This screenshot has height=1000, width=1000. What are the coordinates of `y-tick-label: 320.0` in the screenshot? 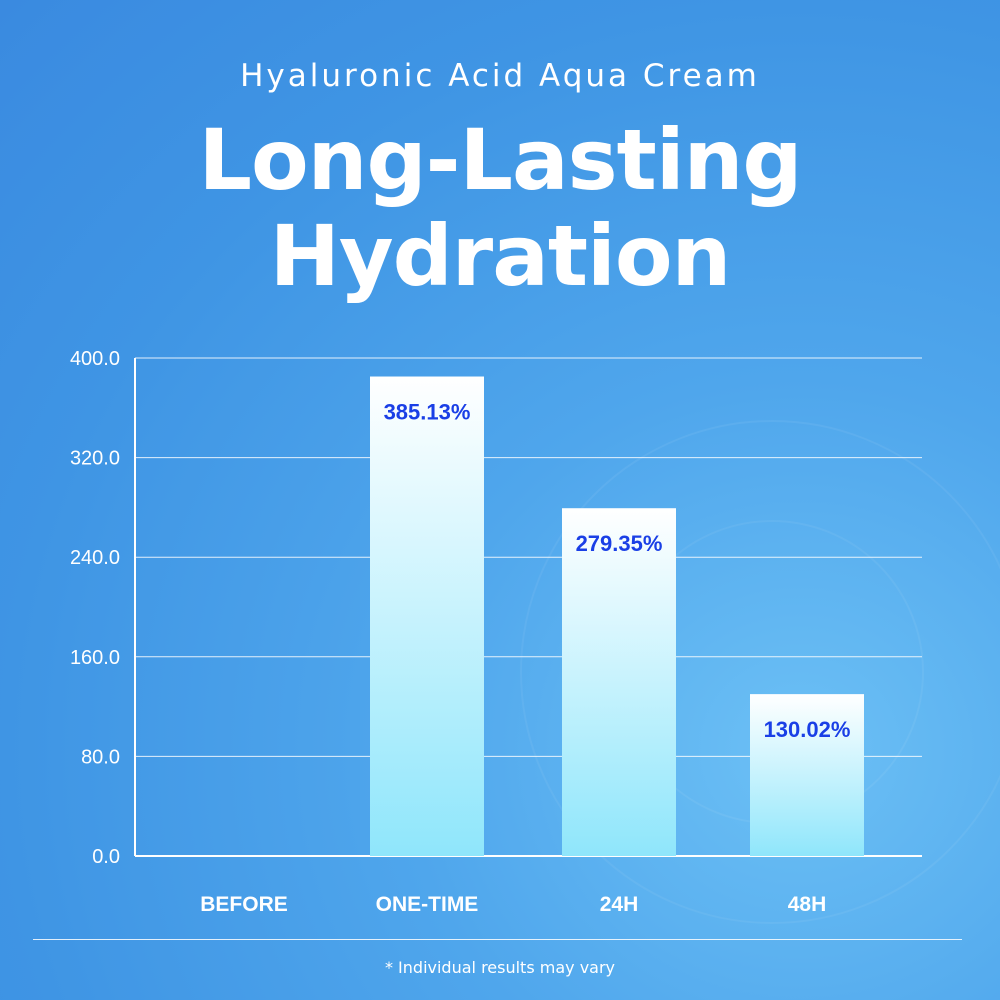 It's located at (95, 459).